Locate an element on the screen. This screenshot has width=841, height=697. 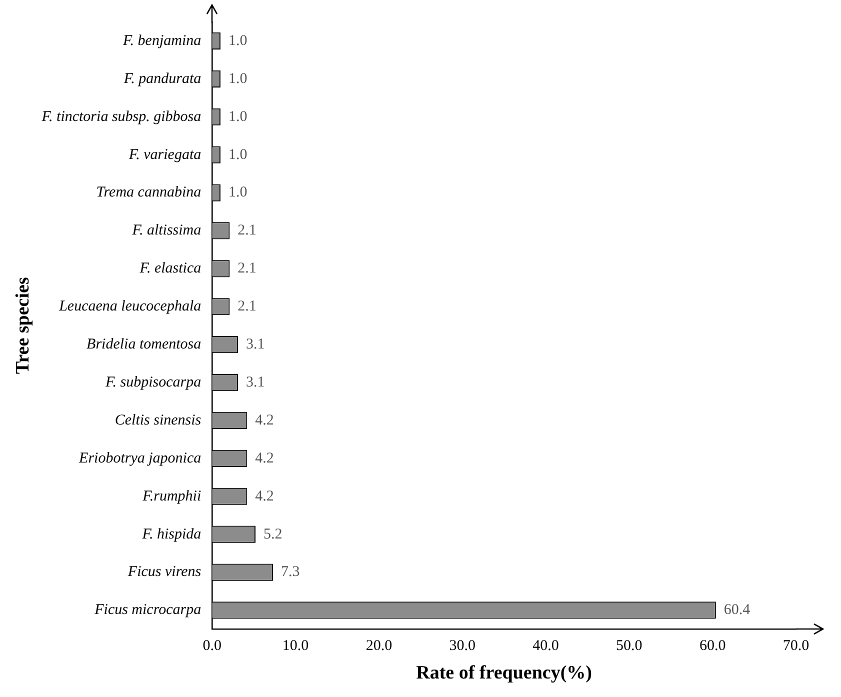
x-tick-label: 40.0 is located at coordinates (545, 646).